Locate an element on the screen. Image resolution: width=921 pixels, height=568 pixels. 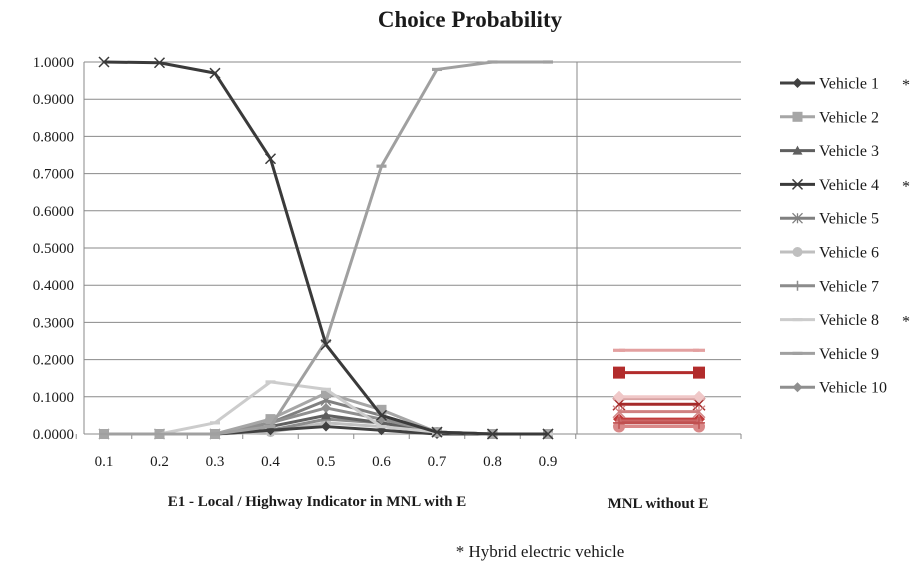
footnote: * Hybrid electric vehicle is located at coordinates (540, 551).